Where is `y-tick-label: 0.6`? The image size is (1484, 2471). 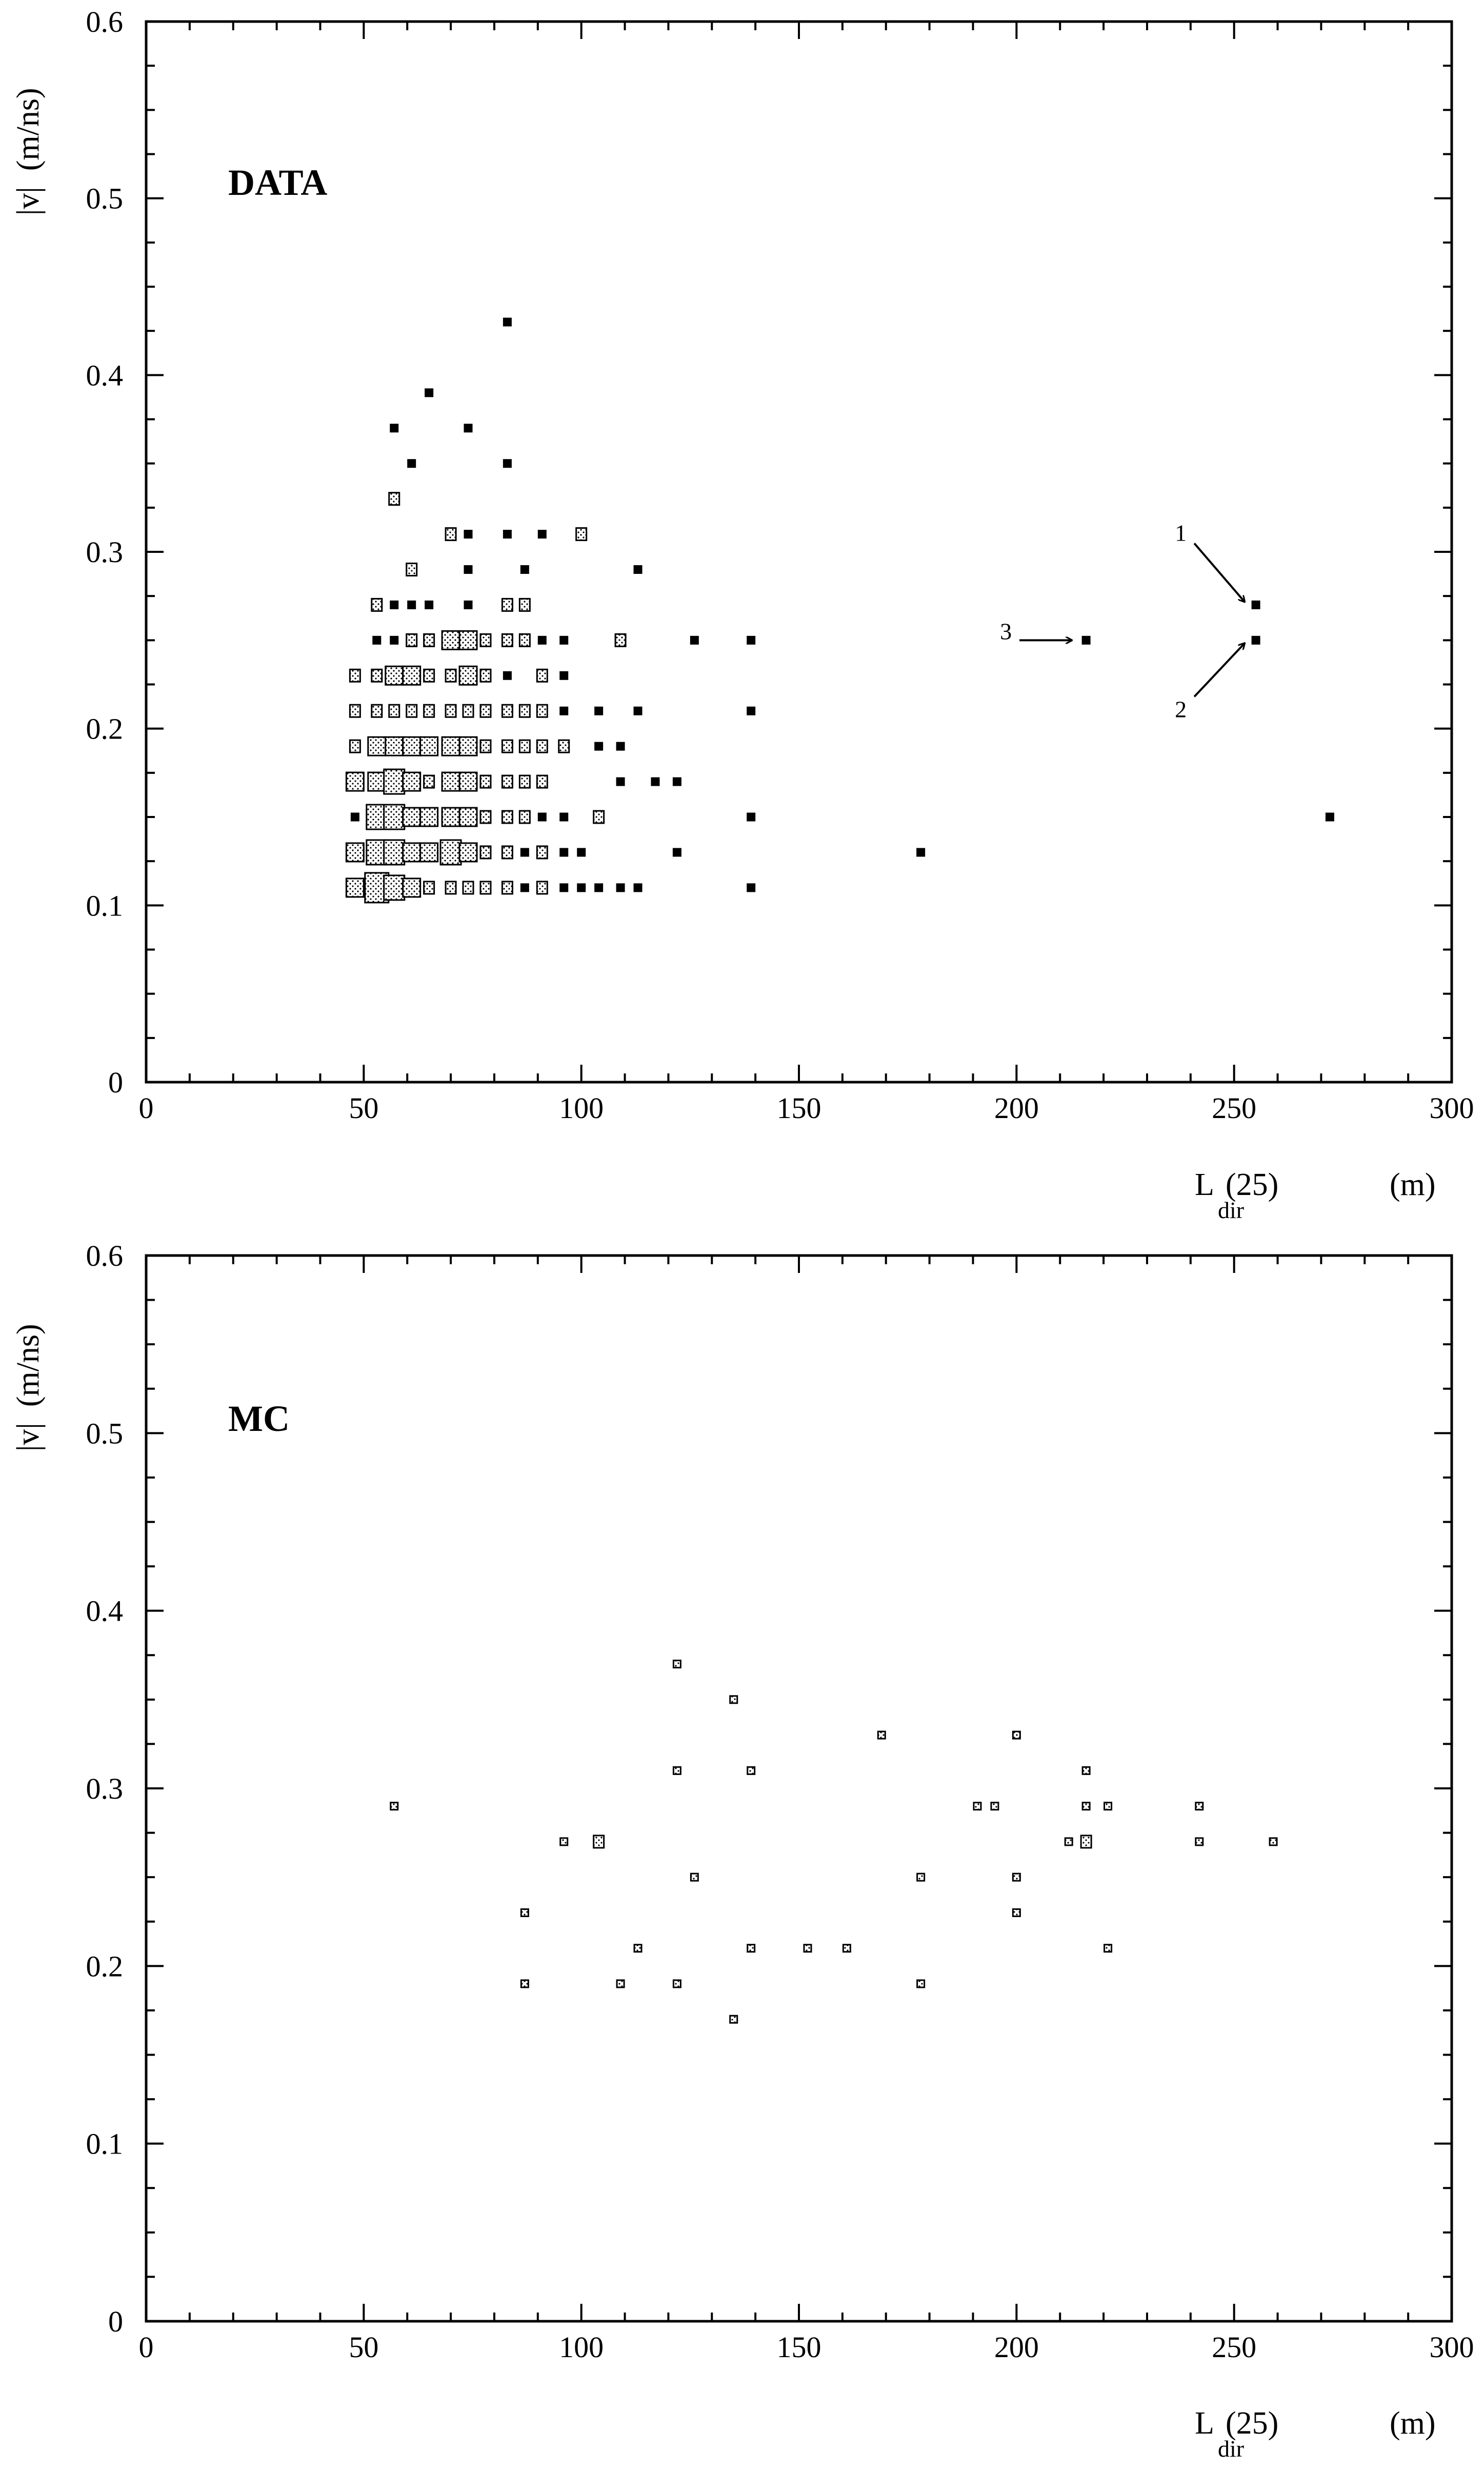 y-tick-label: 0.6 is located at coordinates (105, 1255).